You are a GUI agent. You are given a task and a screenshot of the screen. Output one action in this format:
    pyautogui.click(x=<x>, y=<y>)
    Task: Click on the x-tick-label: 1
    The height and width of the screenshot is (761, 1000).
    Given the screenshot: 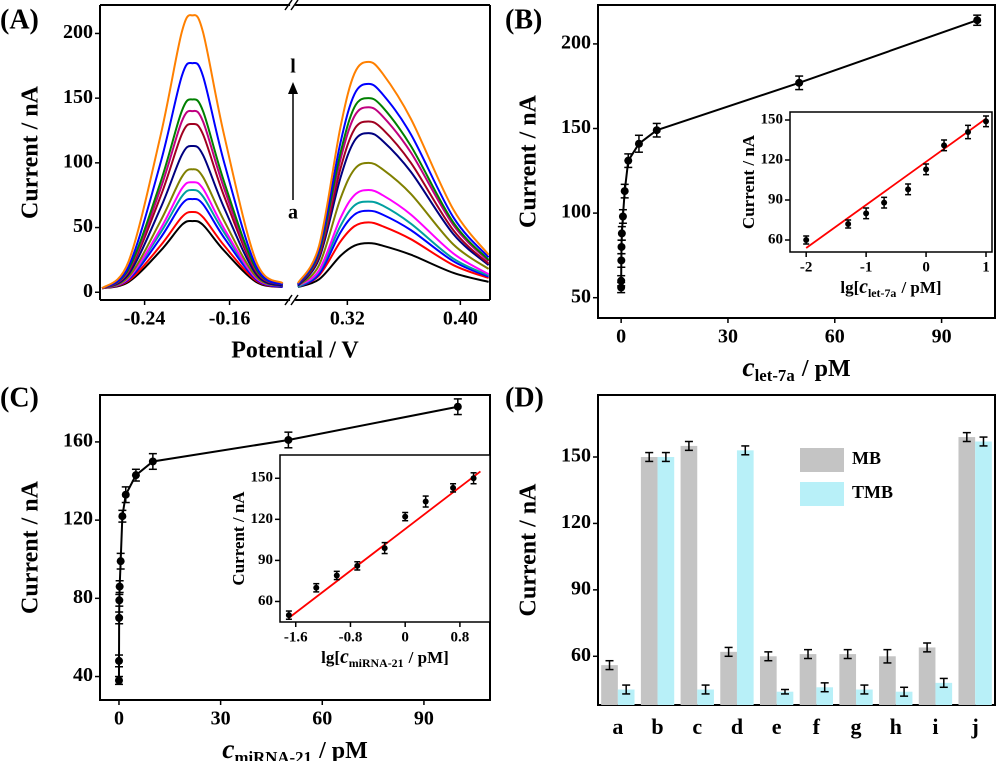 What is the action you would take?
    pyautogui.click(x=986, y=267)
    